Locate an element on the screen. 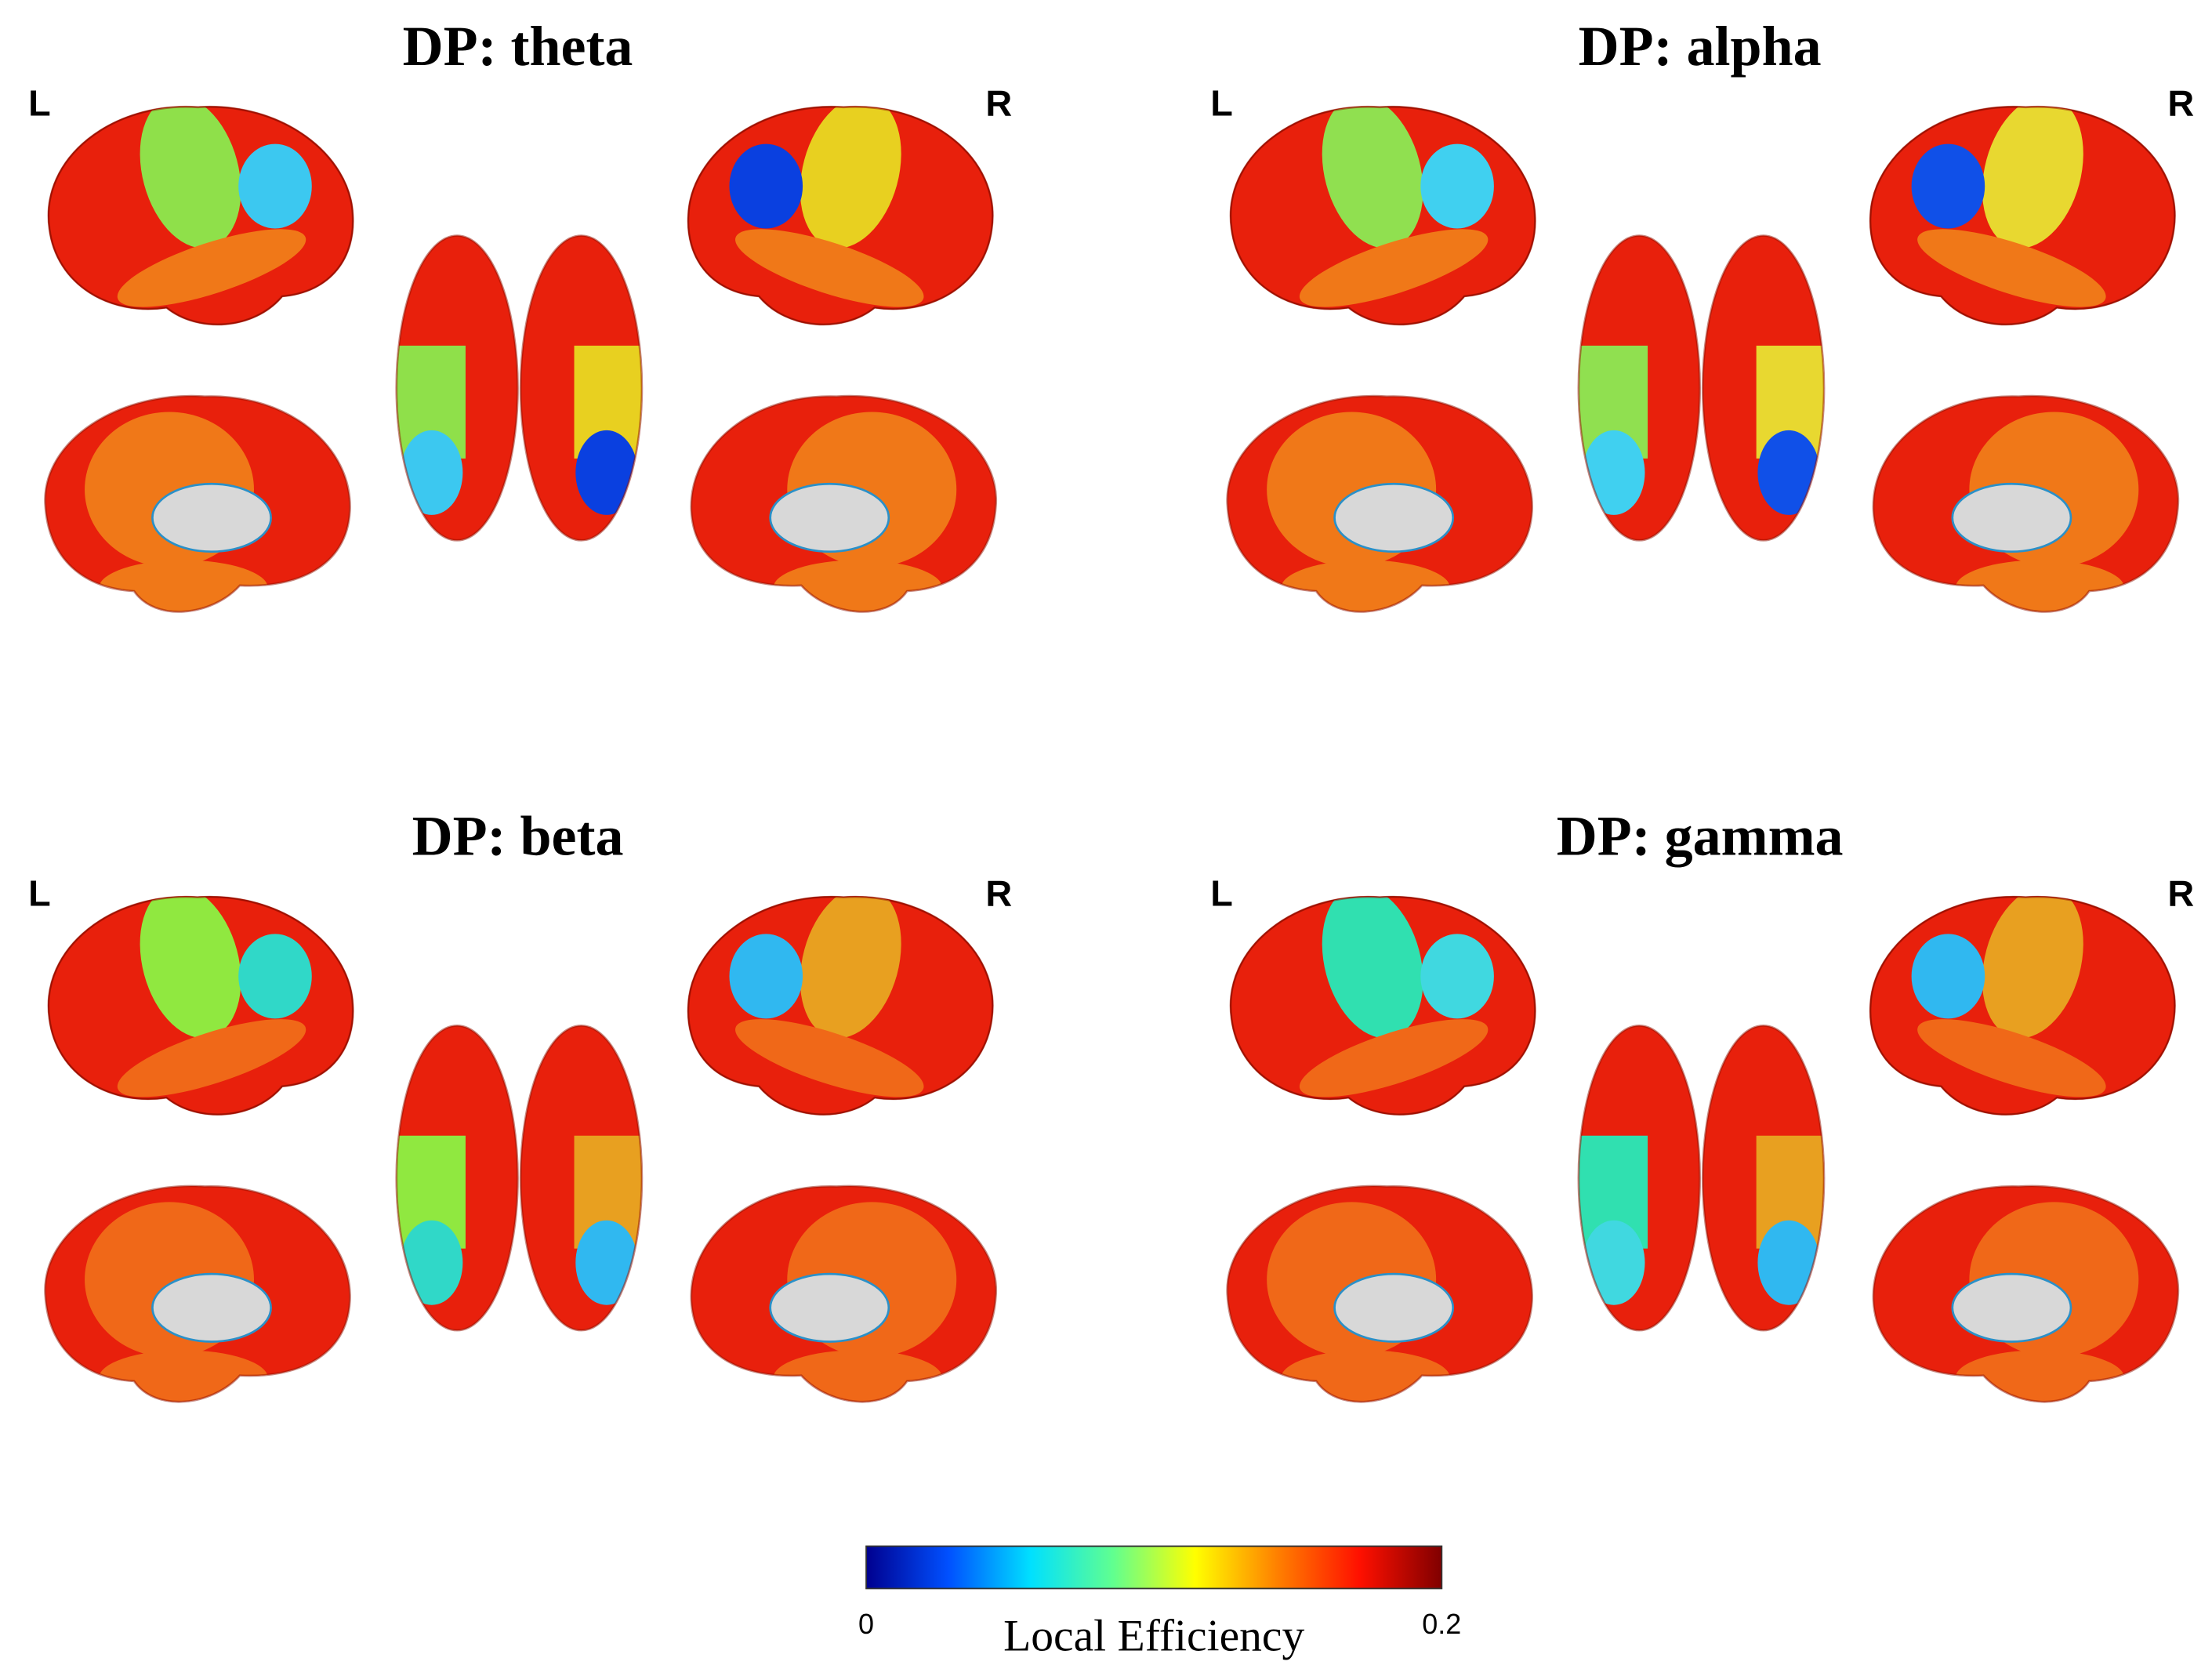  panel-title: DP: gamma is located at coordinates (1700, 836).